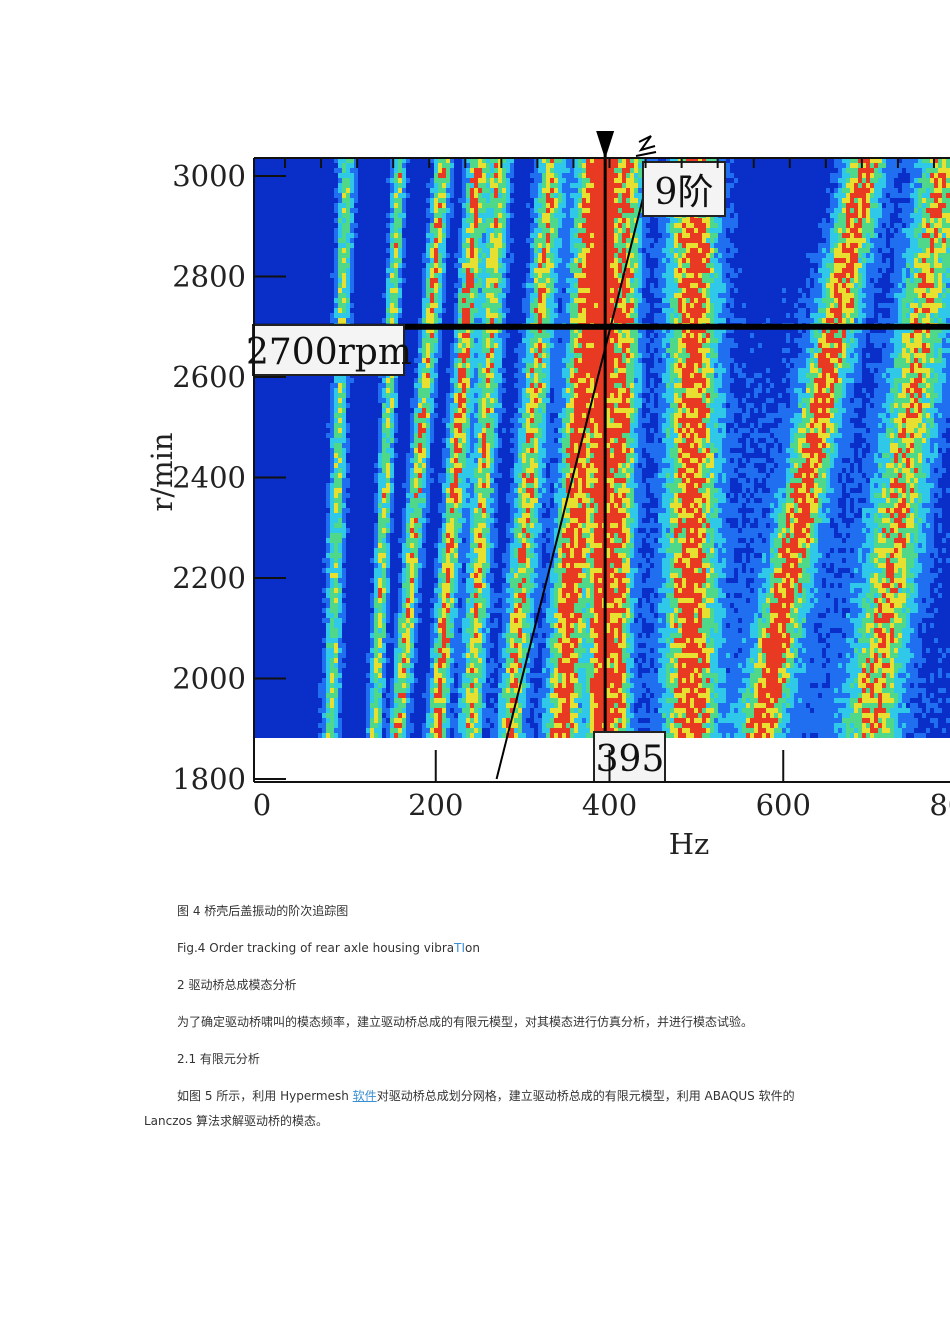 This screenshot has height=1344, width=950. What do you see at coordinates (209, 176) in the screenshot?
I see `y-tick-label: 3000` at bounding box center [209, 176].